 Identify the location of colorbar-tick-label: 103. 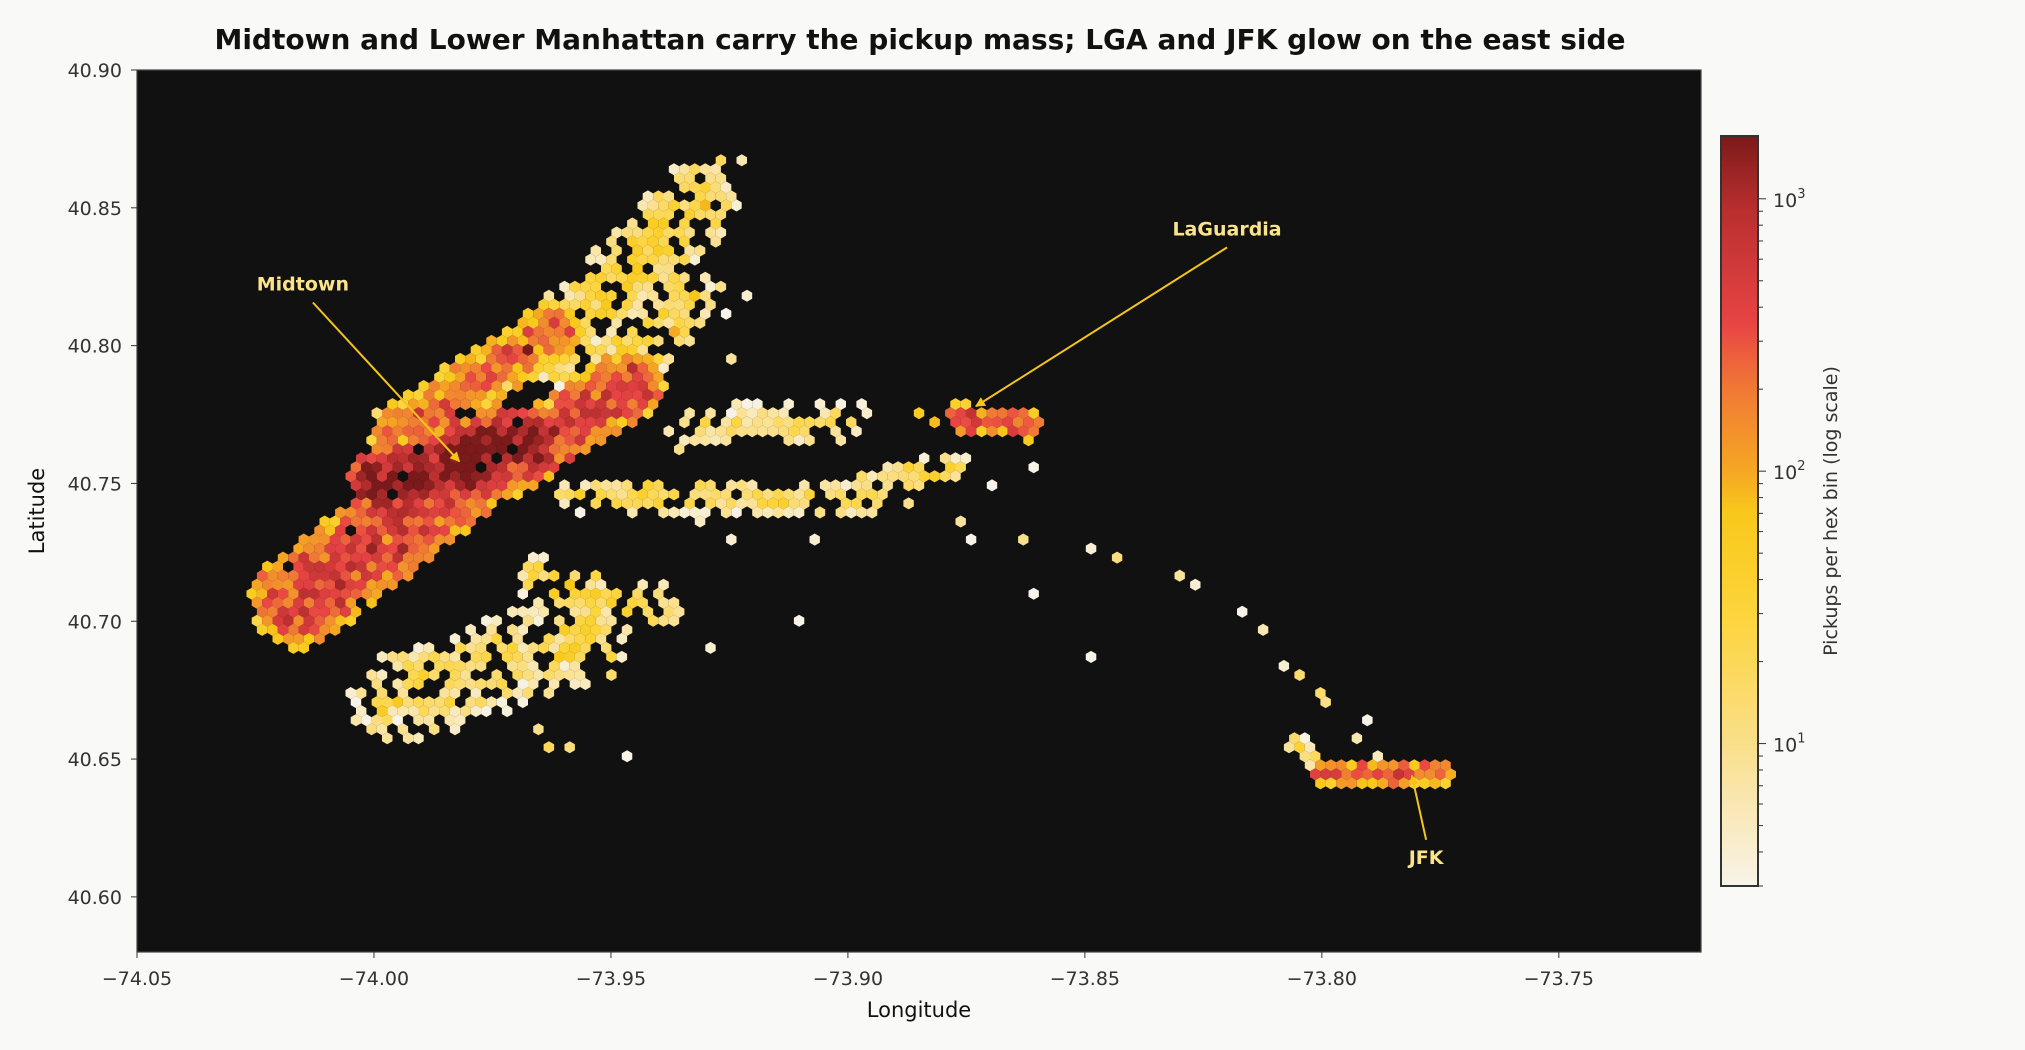
(1789, 199).